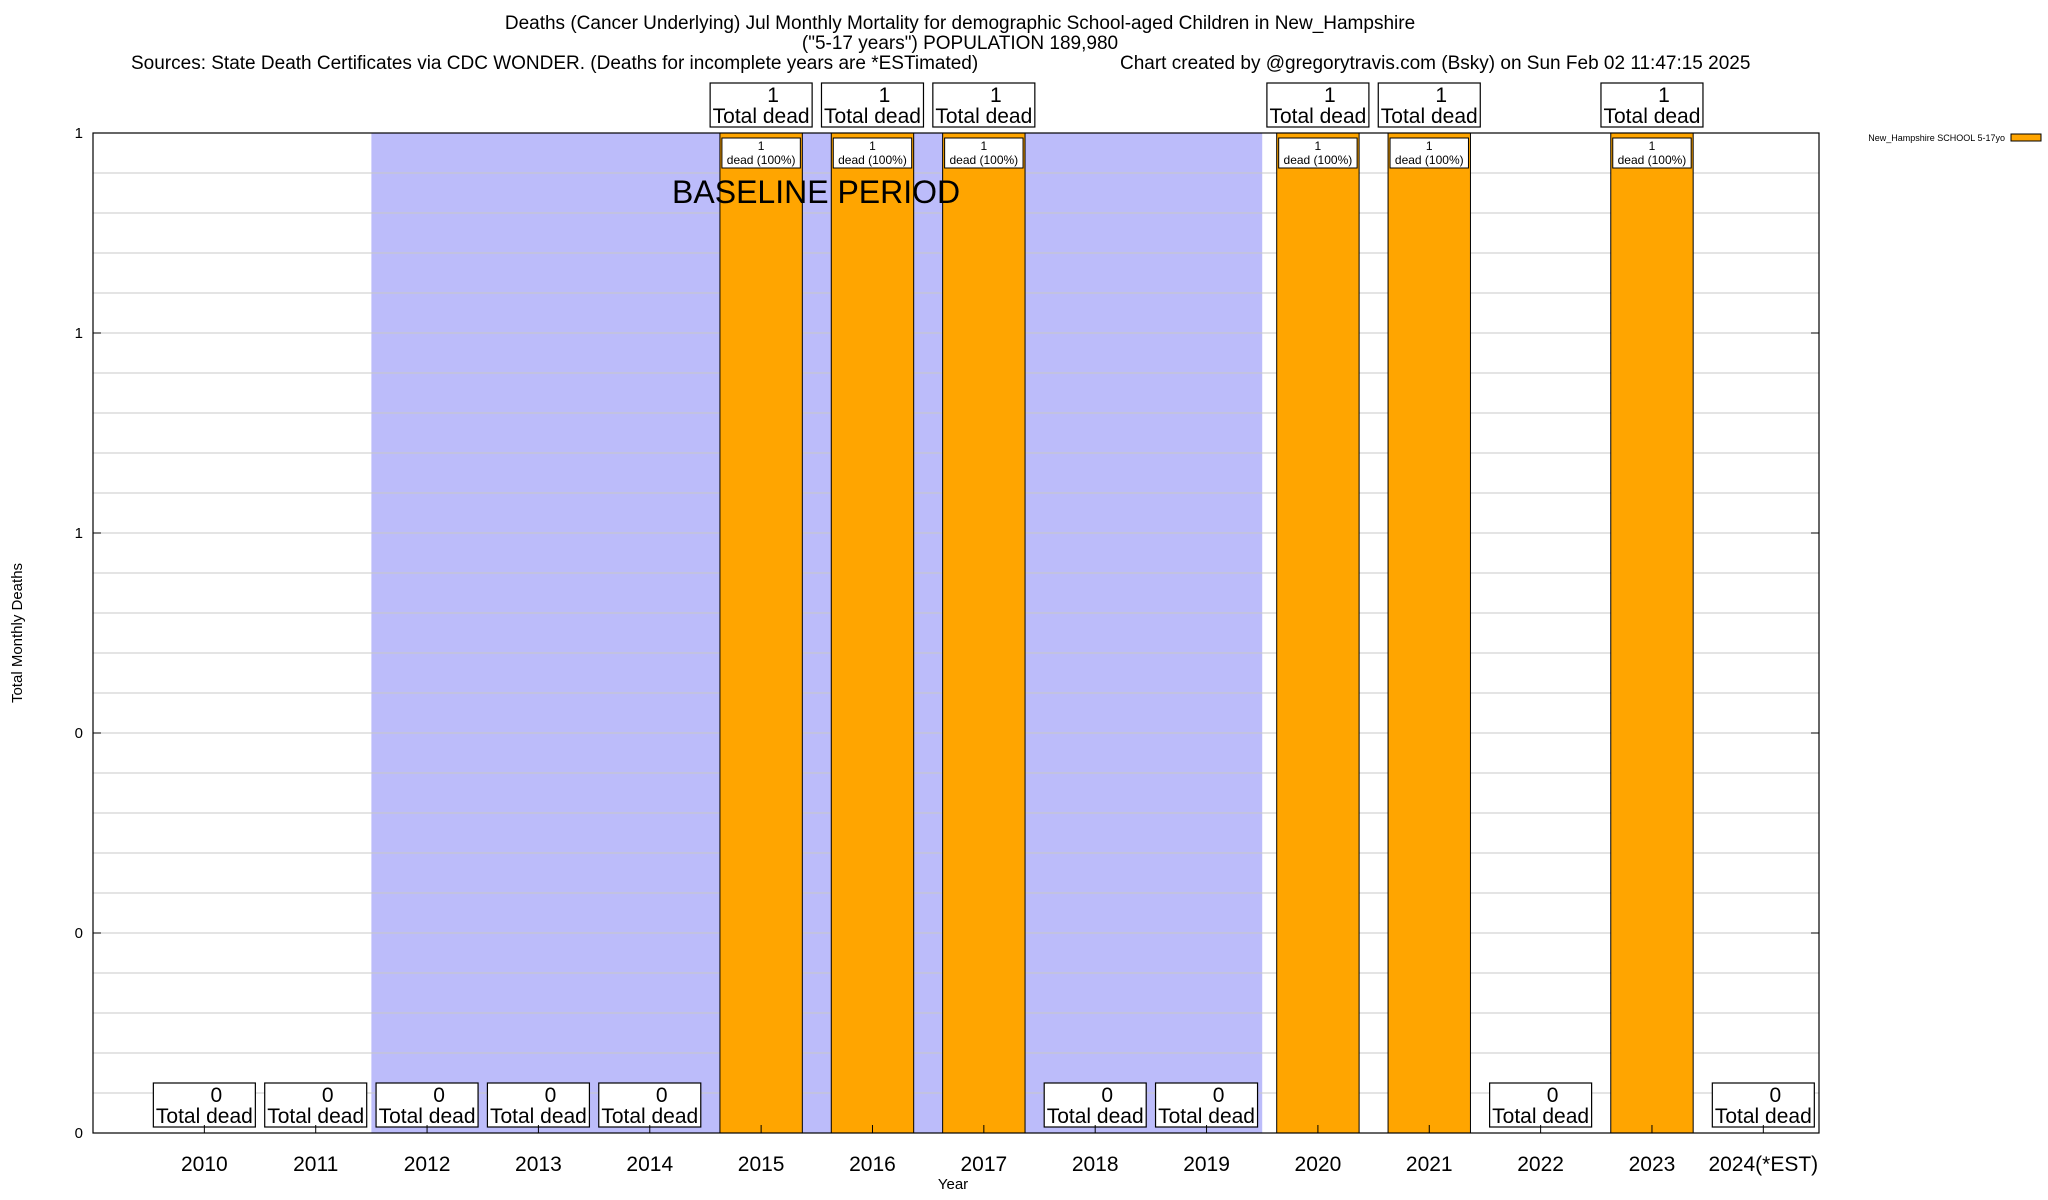  I want to click on bar-2017, so click(984, 633).